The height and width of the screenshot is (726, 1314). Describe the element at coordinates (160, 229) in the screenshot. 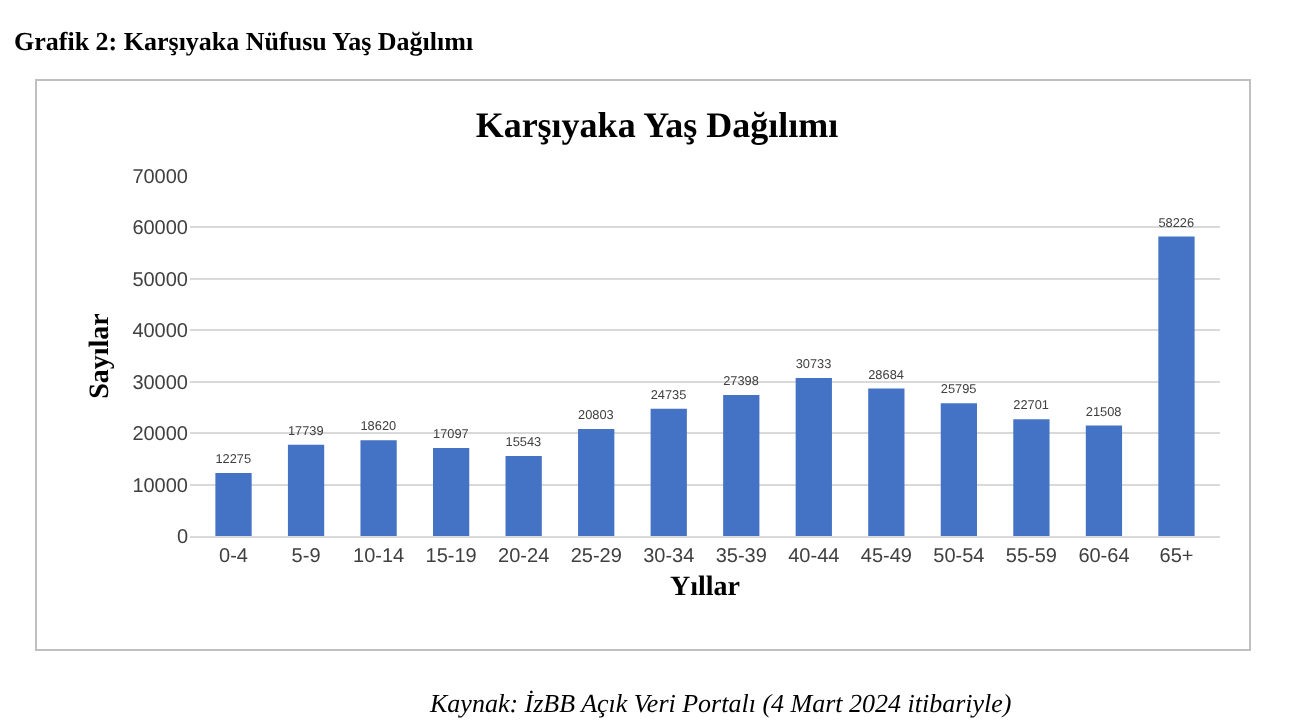

I see `y-tick-label: 60000` at that location.